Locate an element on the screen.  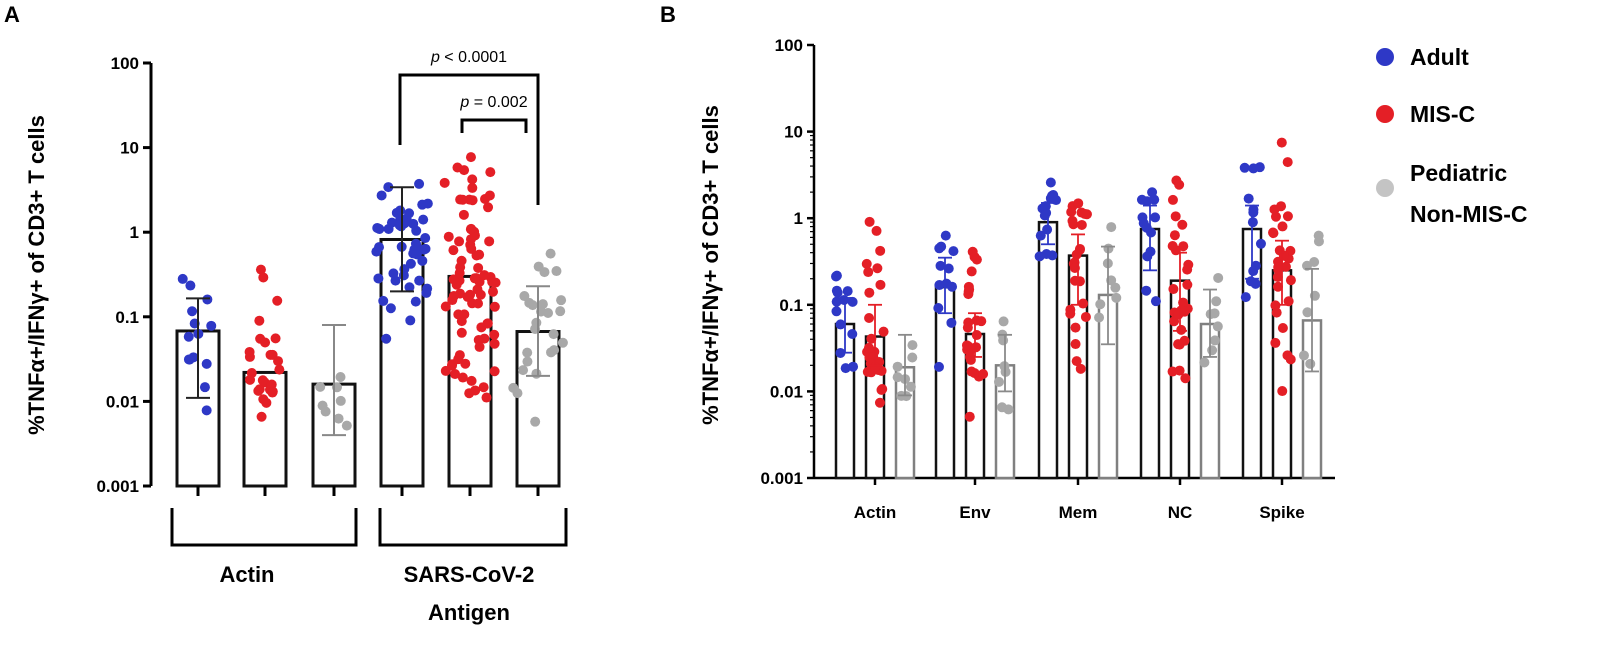
panel-a-bar is located at coordinates (265, 429).